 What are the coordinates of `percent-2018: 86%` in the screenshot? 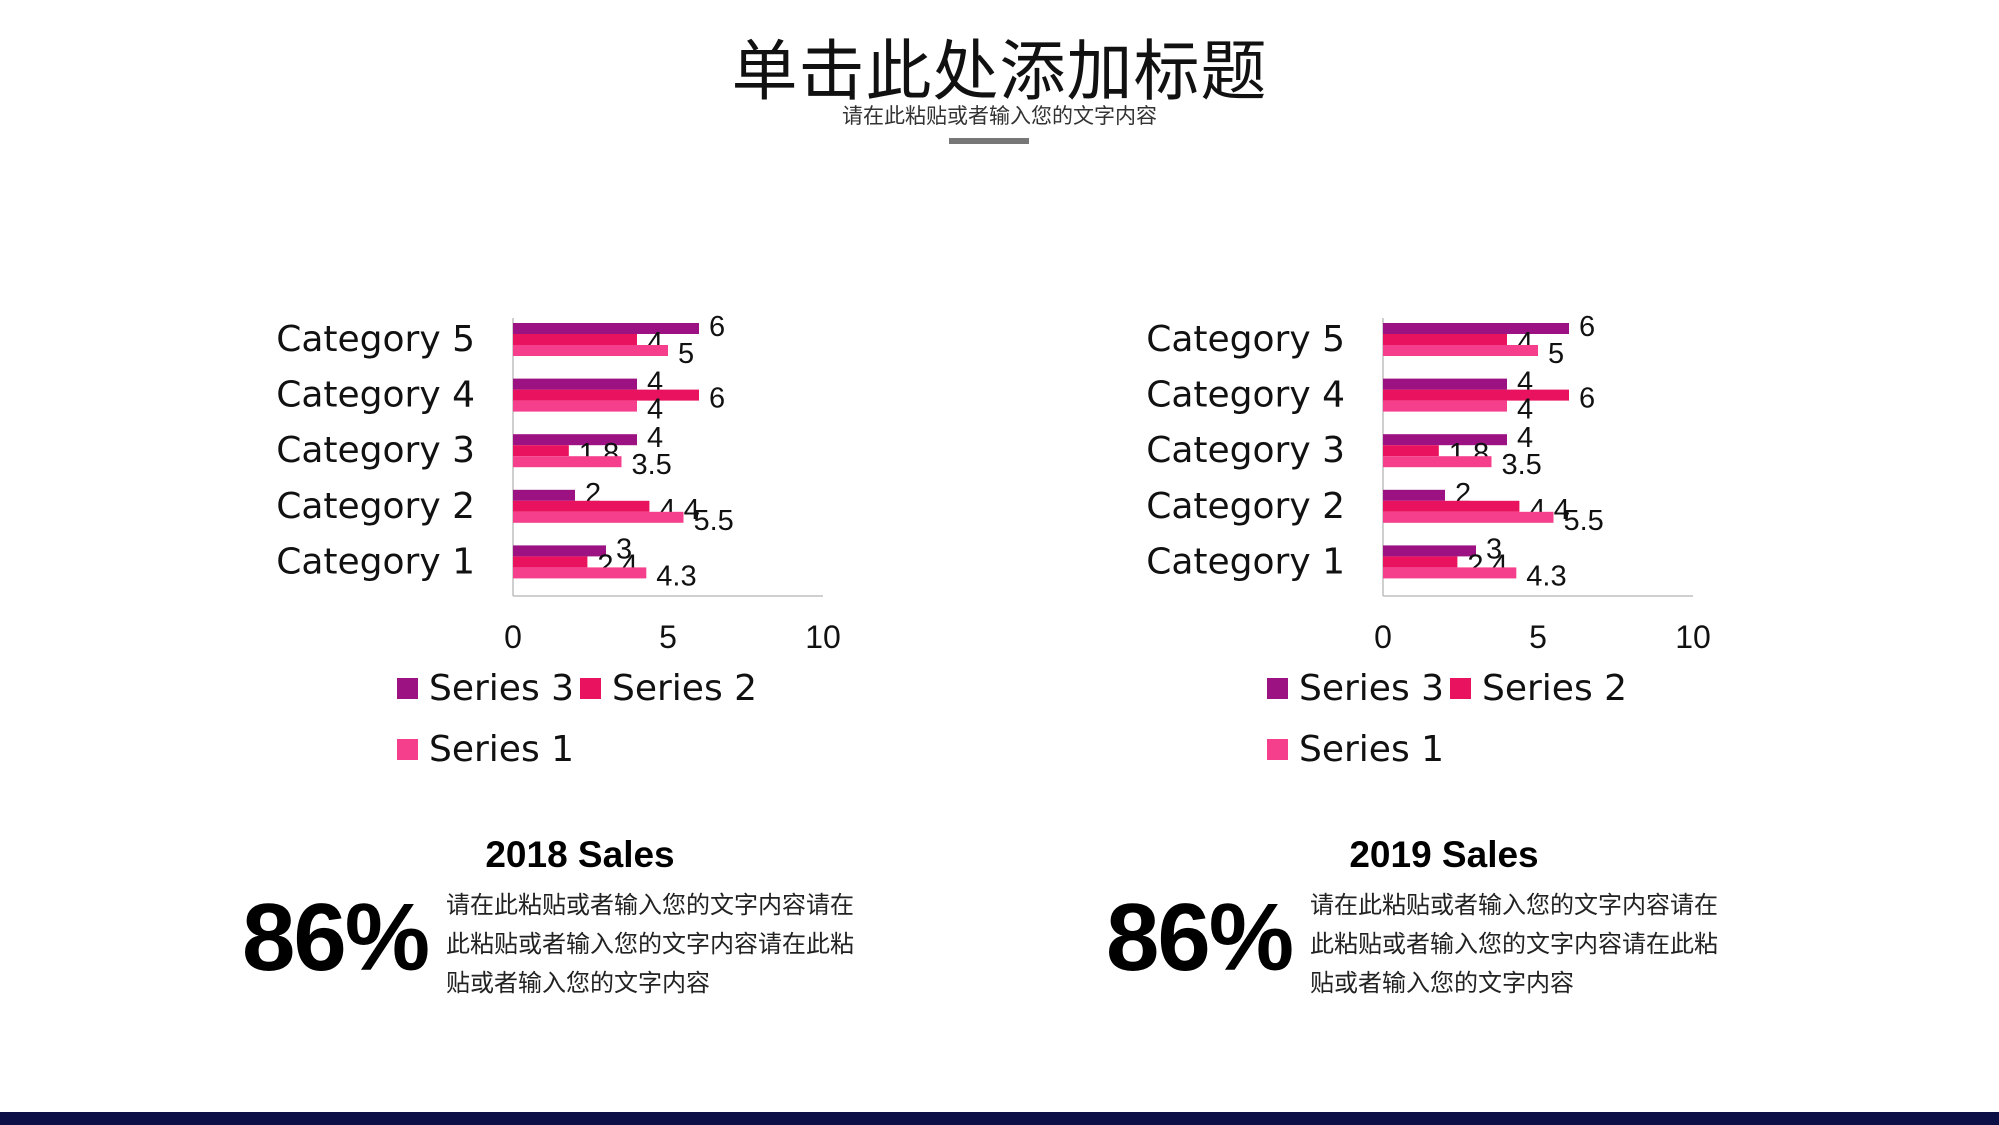 It's located at (336, 937).